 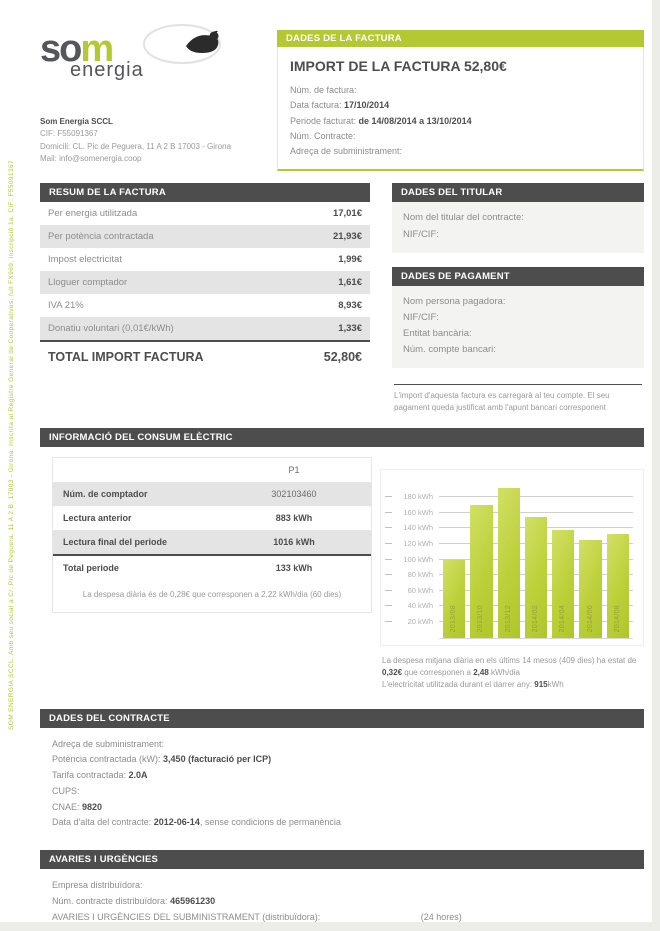 What do you see at coordinates (97, 49) in the screenshot?
I see `logo-m: m` at bounding box center [97, 49].